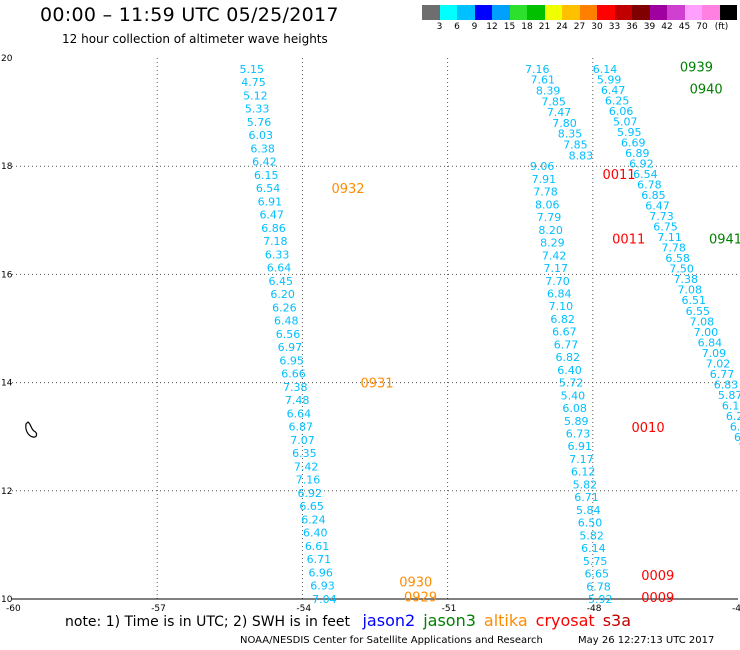 This screenshot has height=650, width=740. I want to click on color-scale-label: 24, so click(562, 27).